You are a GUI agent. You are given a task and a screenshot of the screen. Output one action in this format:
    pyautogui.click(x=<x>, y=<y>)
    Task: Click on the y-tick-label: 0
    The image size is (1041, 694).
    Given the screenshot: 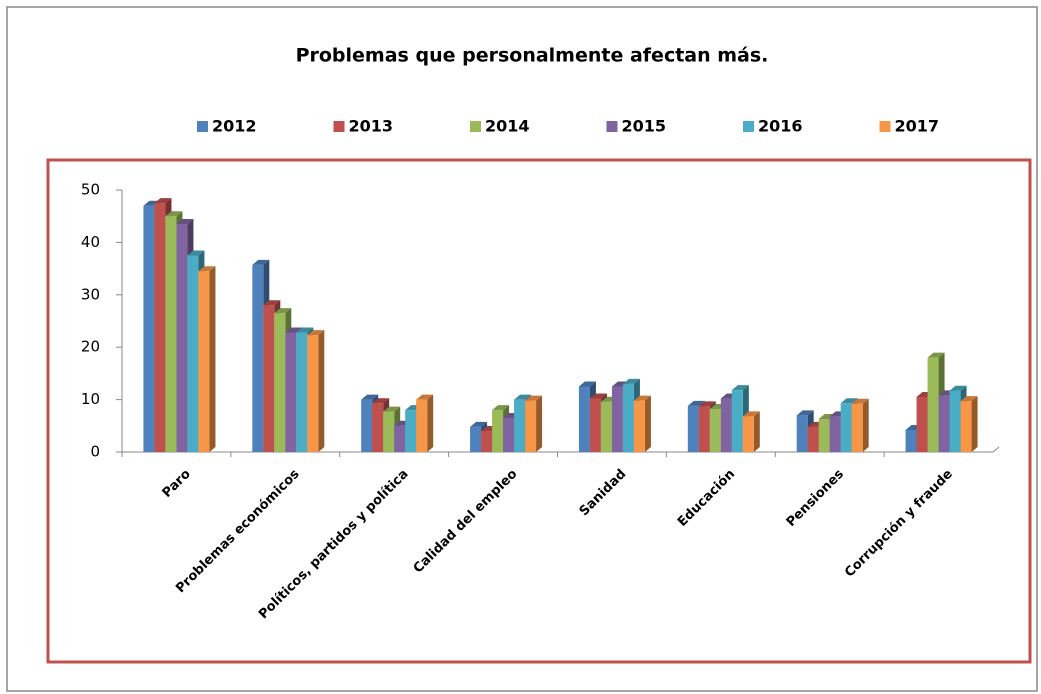 What is the action you would take?
    pyautogui.click(x=95, y=452)
    